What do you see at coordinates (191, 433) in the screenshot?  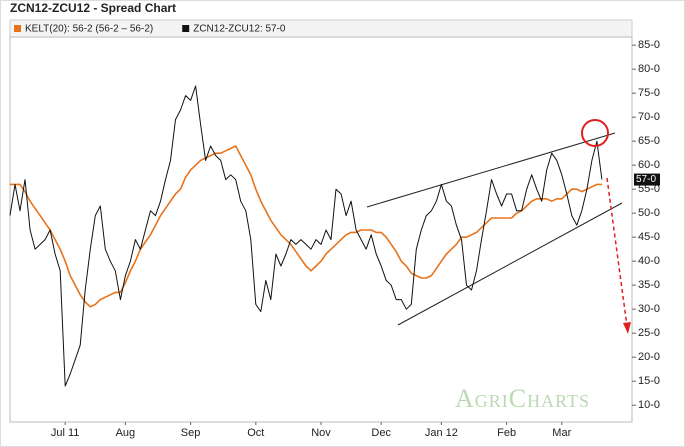 I see `x-tick-label: Sep` at bounding box center [191, 433].